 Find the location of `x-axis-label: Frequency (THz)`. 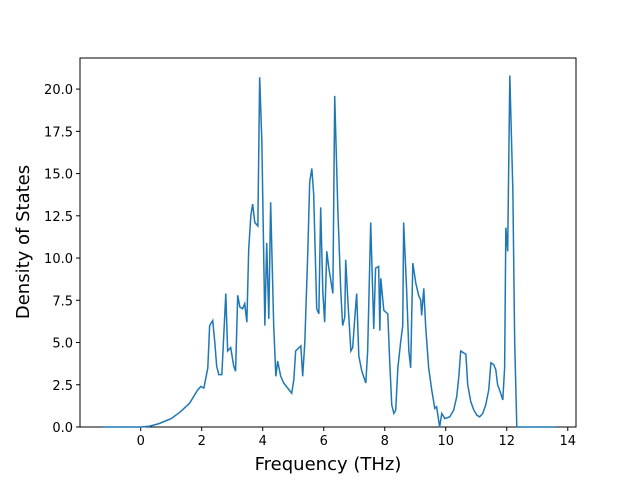

x-axis-label: Frequency (THz) is located at coordinates (328, 464).